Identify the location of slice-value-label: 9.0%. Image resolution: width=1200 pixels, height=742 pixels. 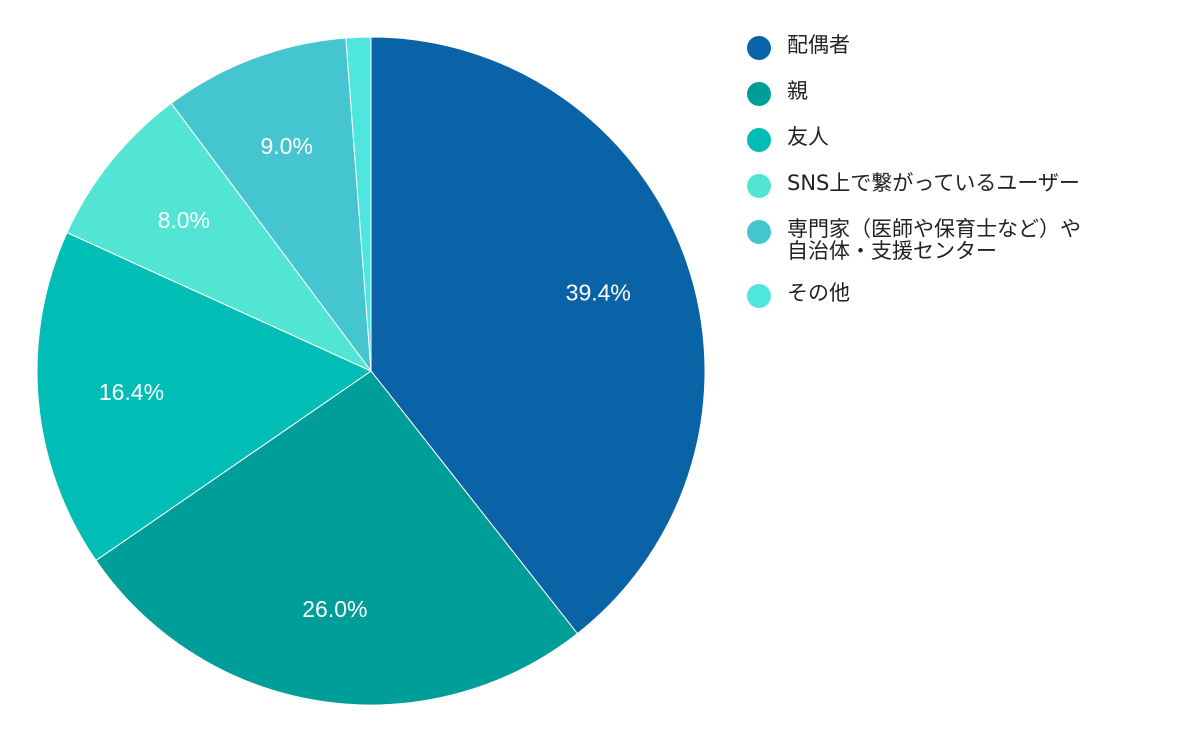
(286, 146).